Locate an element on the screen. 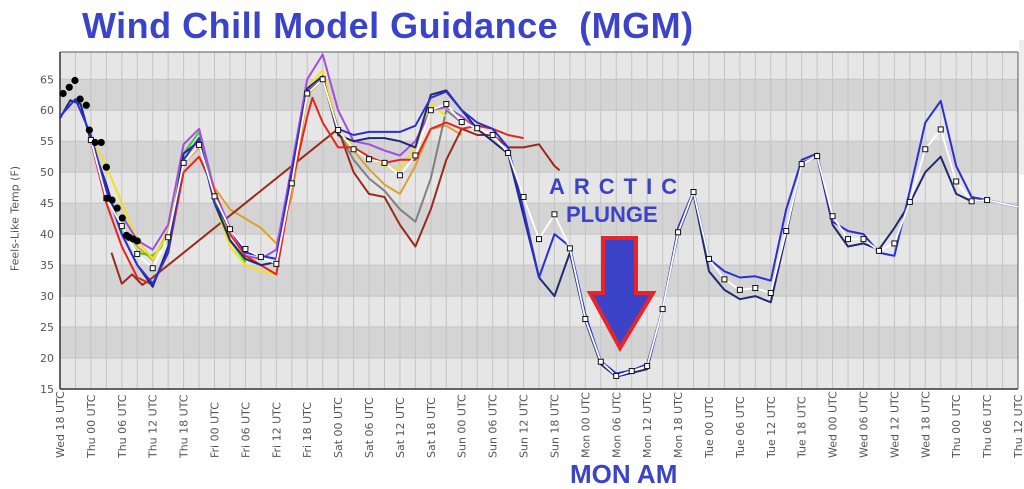 This screenshot has width=1024, height=489. series-line-gray is located at coordinates (400, 166).